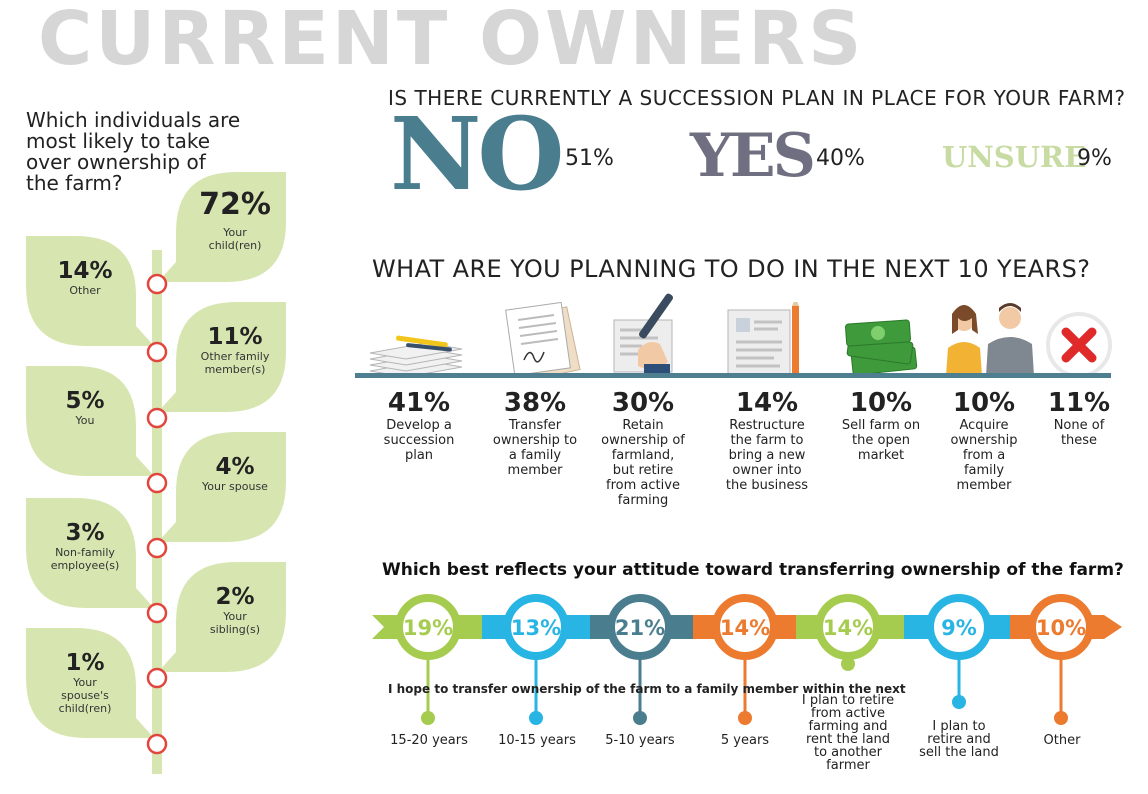 The width and height of the screenshot is (1148, 794). I want to click on leaf-pct: 5%, so click(84, 401).